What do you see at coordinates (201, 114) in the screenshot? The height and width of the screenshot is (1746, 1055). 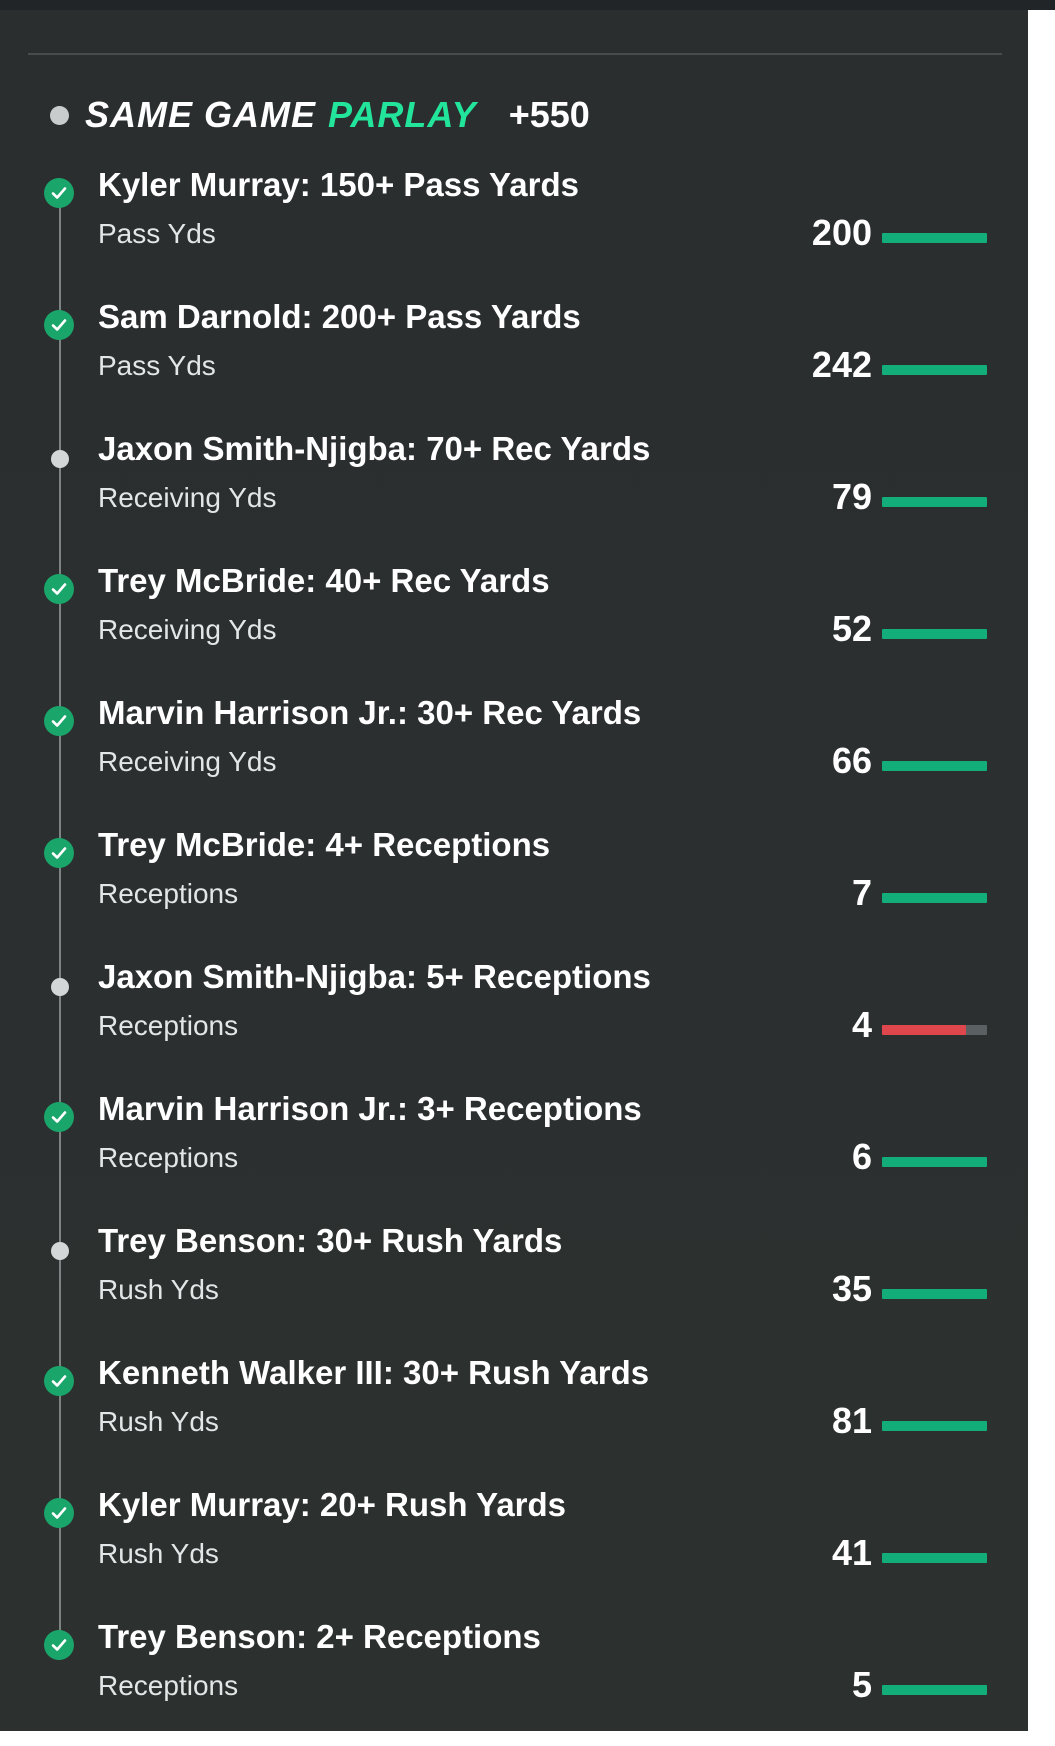 I see `parlay-title-same-game: SAME GAME` at bounding box center [201, 114].